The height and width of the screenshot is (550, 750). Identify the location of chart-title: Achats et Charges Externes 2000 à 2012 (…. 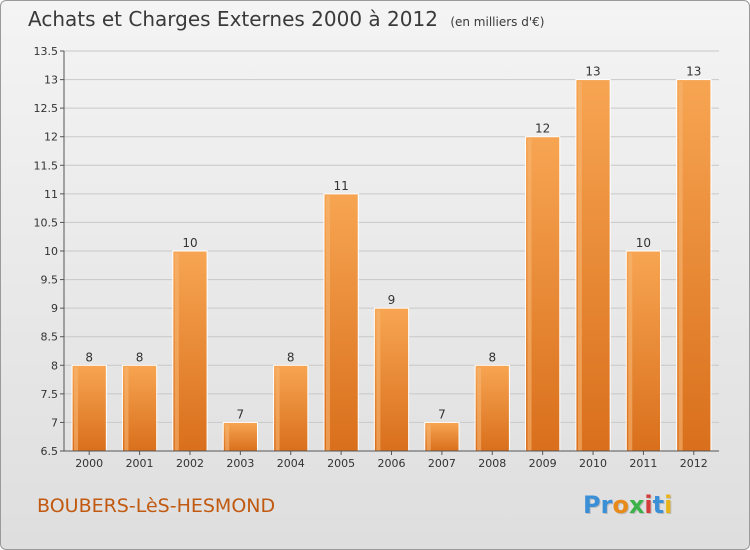
(286, 19).